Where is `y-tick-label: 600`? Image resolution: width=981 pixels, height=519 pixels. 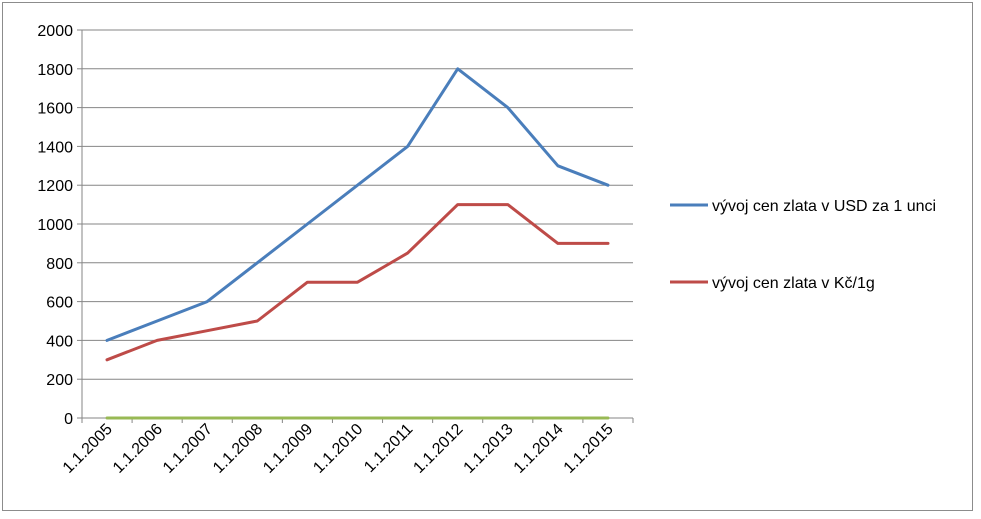 y-tick-label: 600 is located at coordinates (59, 303).